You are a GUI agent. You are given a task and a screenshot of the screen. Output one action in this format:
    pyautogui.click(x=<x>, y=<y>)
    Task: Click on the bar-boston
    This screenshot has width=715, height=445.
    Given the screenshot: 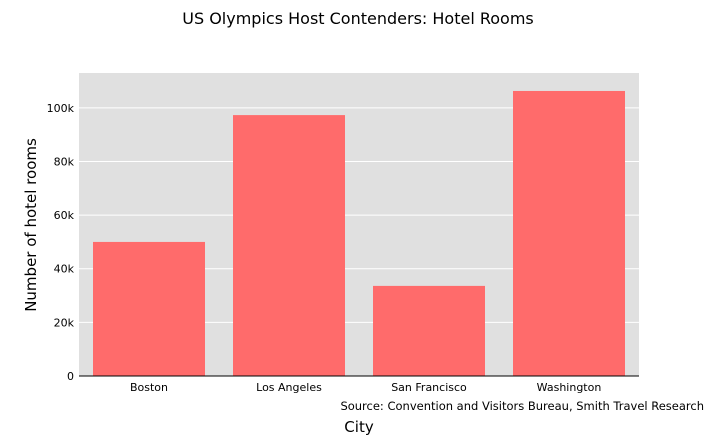 What is the action you would take?
    pyautogui.click(x=149, y=308)
    